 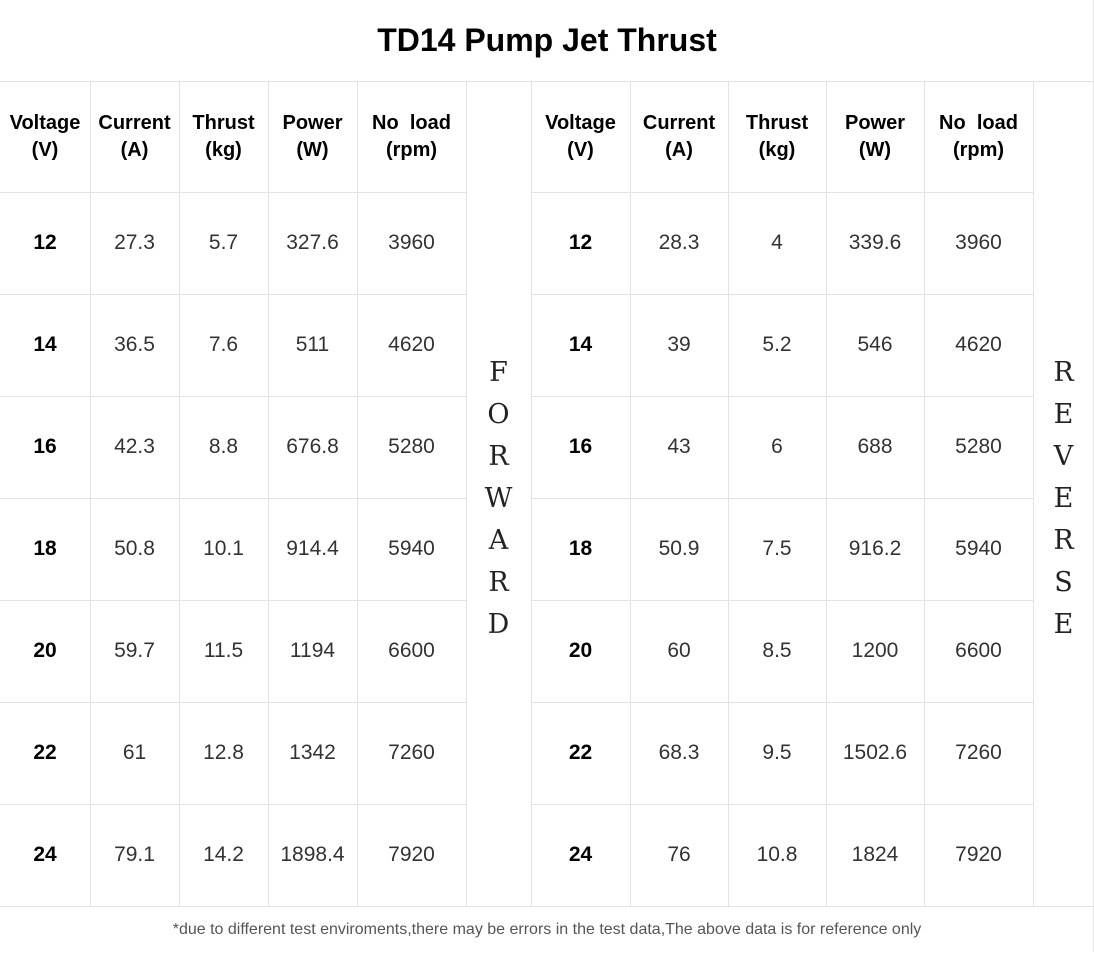 What do you see at coordinates (312, 752) in the screenshot?
I see `forward-cell: 1342` at bounding box center [312, 752].